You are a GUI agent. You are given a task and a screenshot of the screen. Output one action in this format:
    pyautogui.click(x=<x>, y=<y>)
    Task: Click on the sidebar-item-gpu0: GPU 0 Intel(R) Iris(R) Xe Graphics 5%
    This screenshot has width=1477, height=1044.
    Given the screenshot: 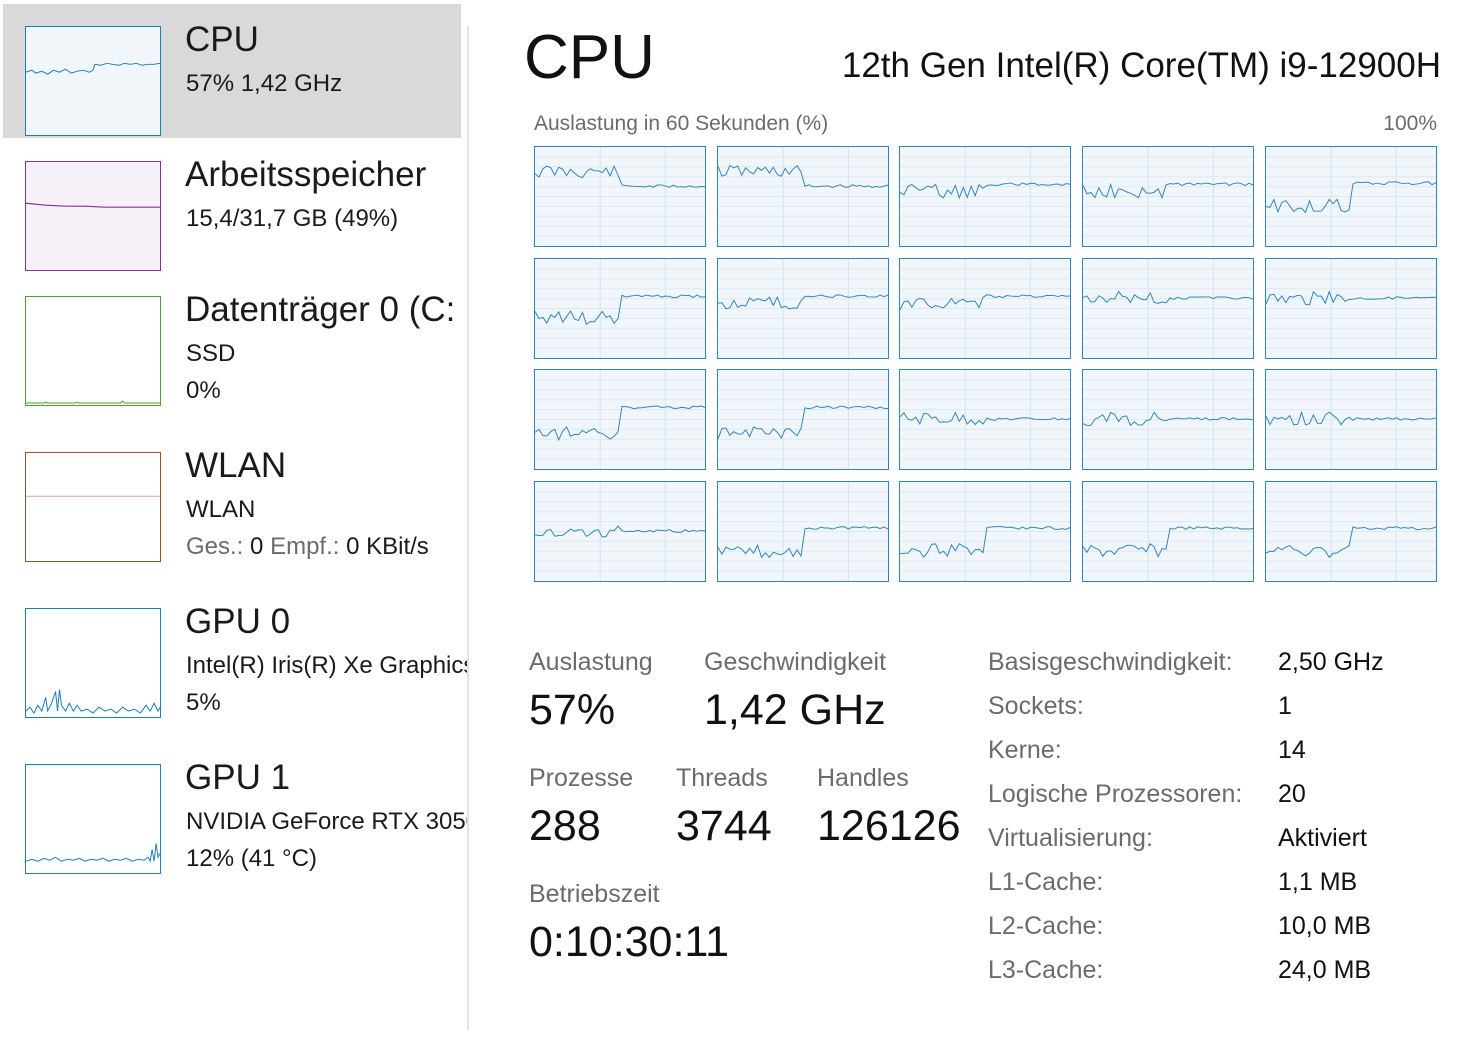 What is the action you would take?
    pyautogui.click(x=235, y=653)
    